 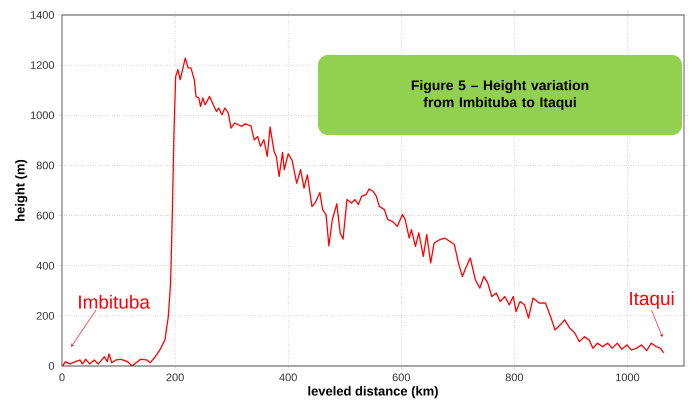 I want to click on y-tick-label: 600, so click(x=45, y=216).